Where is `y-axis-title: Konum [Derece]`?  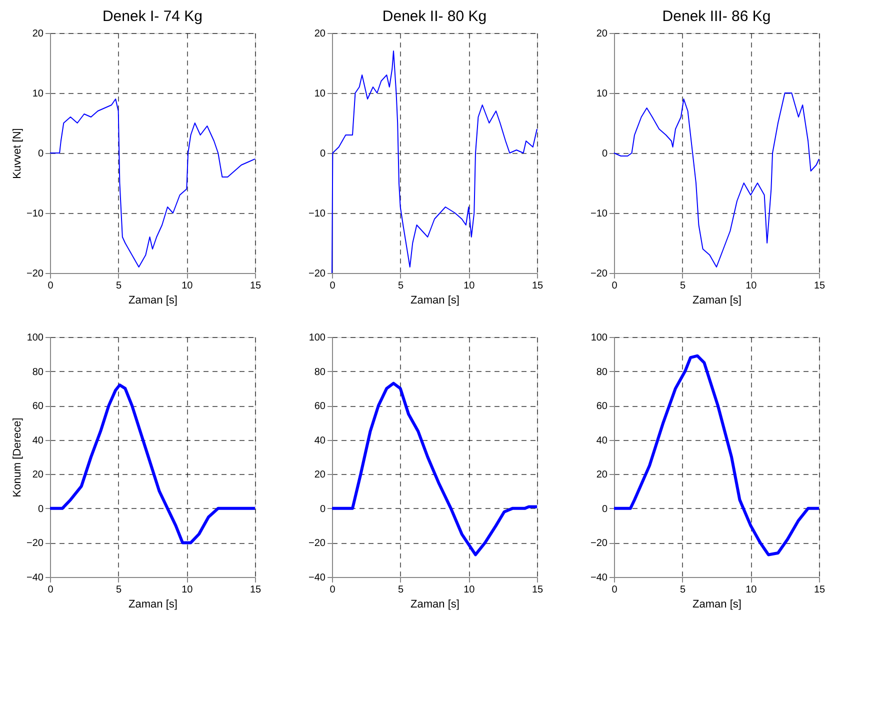 y-axis-title: Konum [Derece] is located at coordinates (18, 458).